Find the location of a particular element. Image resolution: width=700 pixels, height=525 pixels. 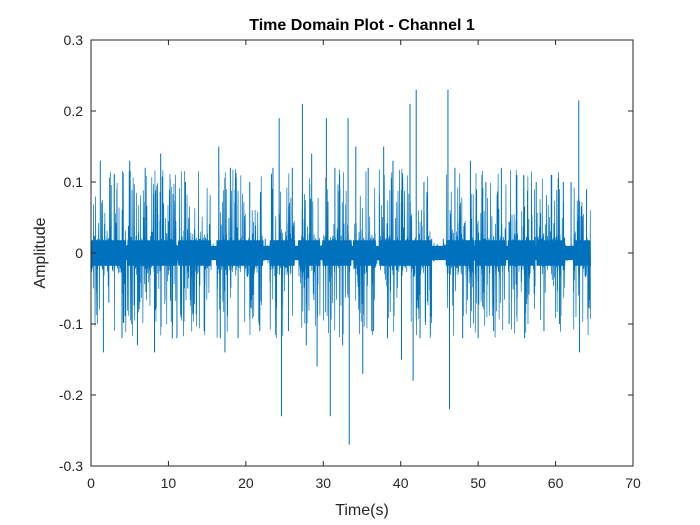

x-tick-label: 0 is located at coordinates (91, 483).